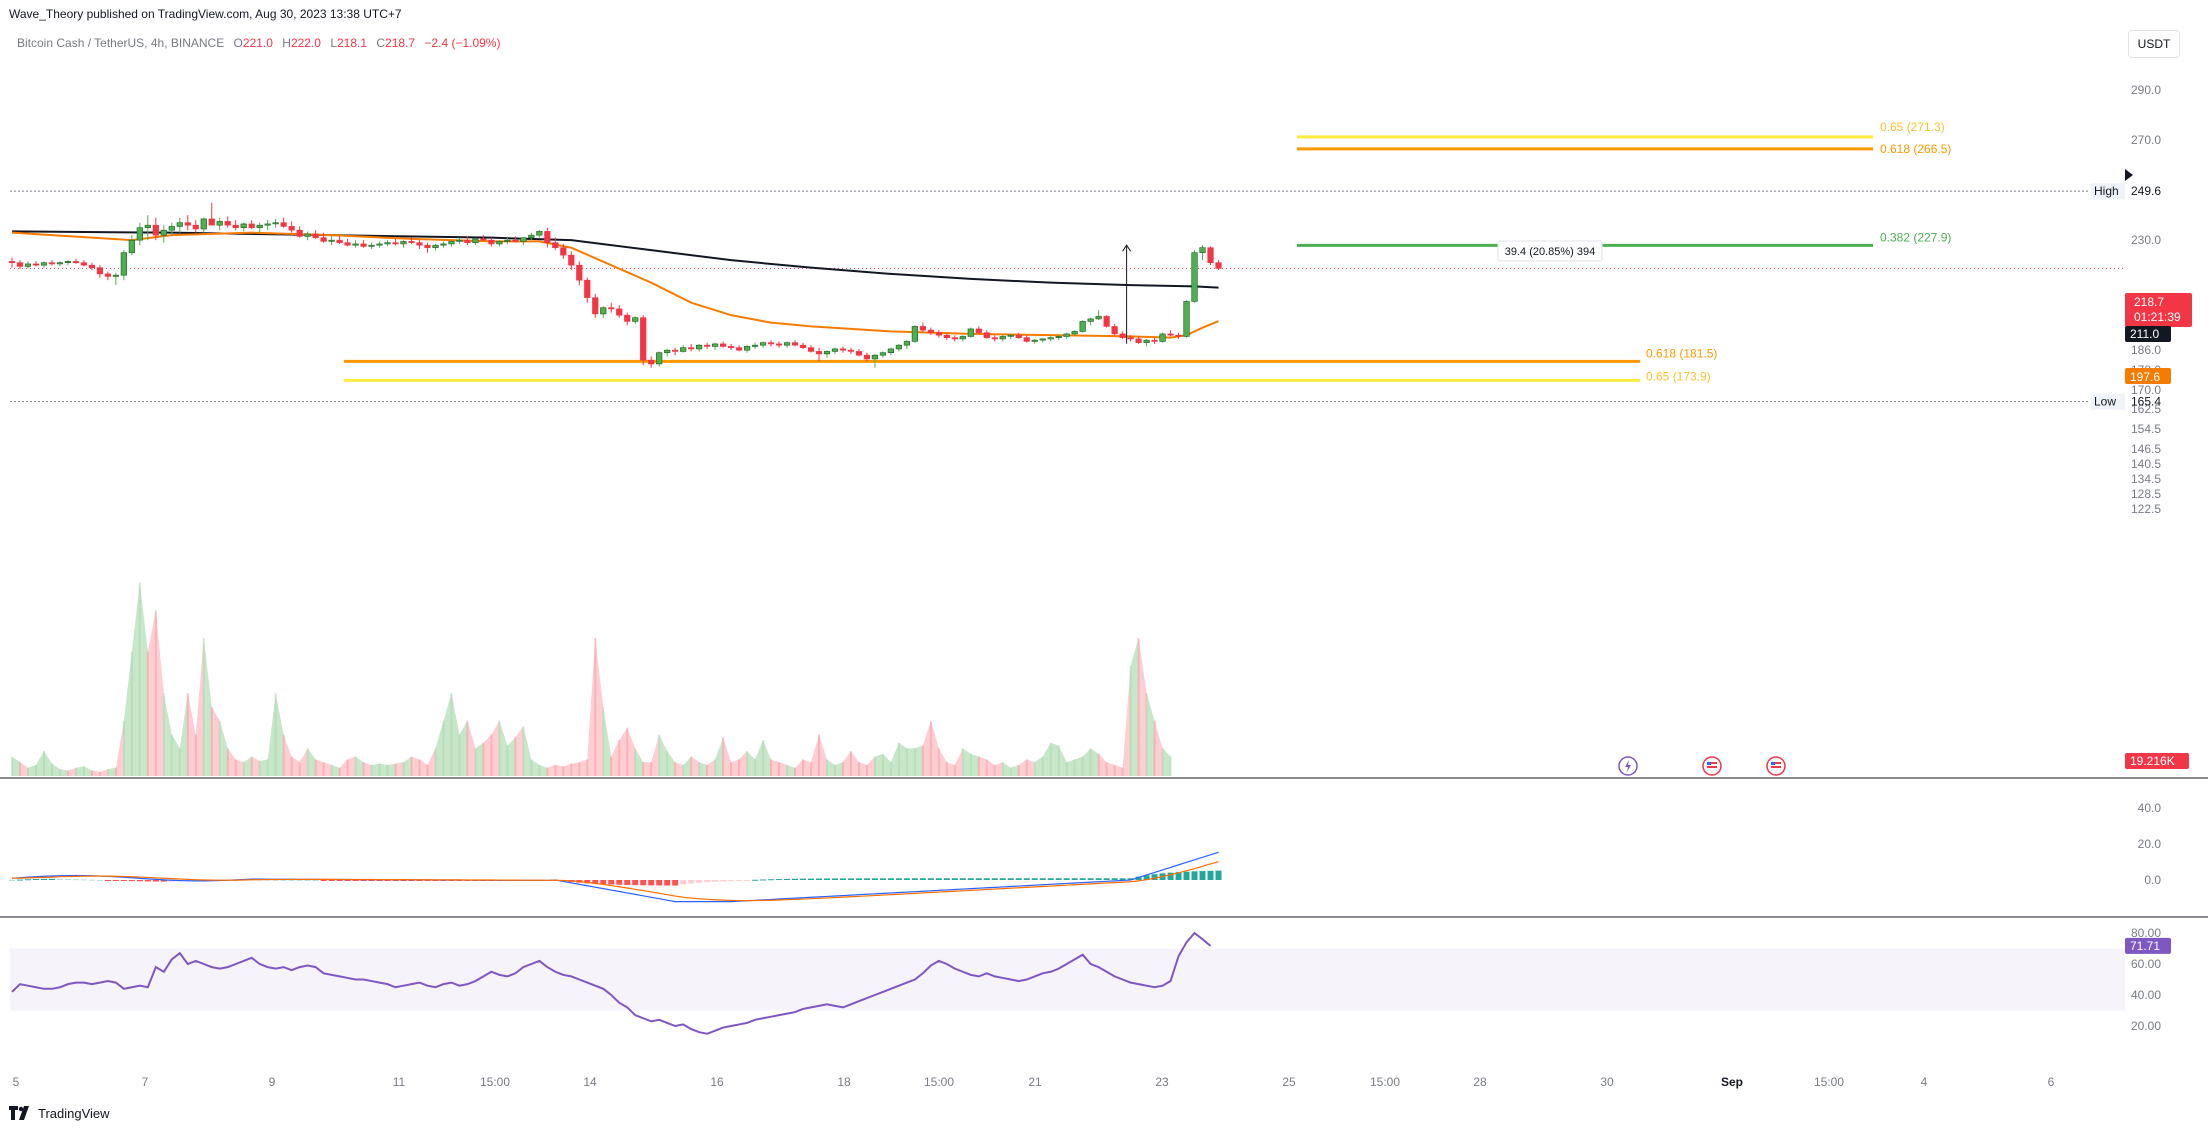 The image size is (2208, 1129). What do you see at coordinates (1607, 1082) in the screenshot?
I see `time-tick: 30` at bounding box center [1607, 1082].